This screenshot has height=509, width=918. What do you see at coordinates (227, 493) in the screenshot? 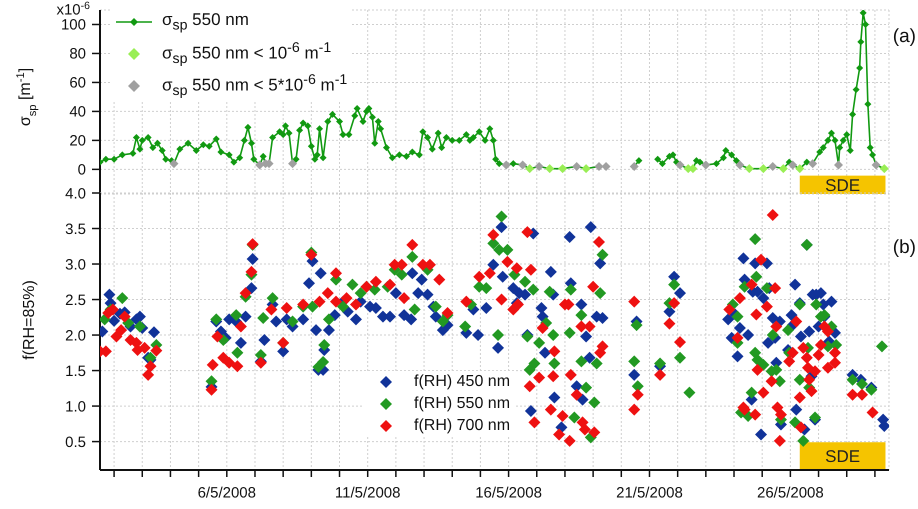
I see `x-tick-label: 6/5/2008` at bounding box center [227, 493].